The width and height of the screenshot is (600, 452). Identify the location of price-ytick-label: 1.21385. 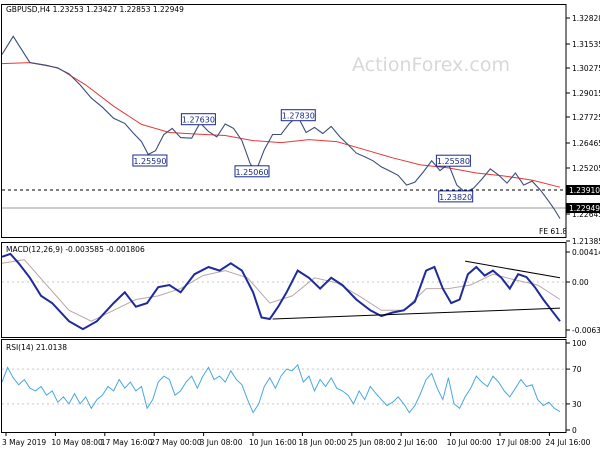
(586, 241).